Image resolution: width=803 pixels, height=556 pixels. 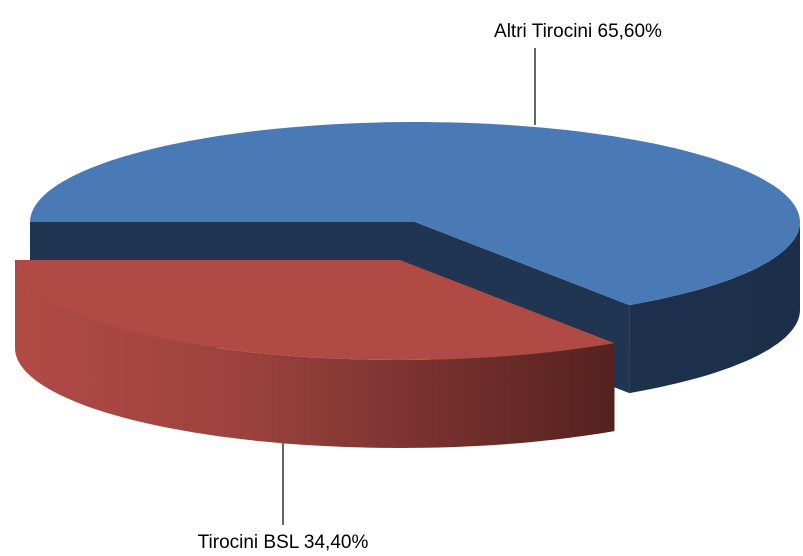 What do you see at coordinates (714, 308) in the screenshot?
I see `slice-wall` at bounding box center [714, 308].